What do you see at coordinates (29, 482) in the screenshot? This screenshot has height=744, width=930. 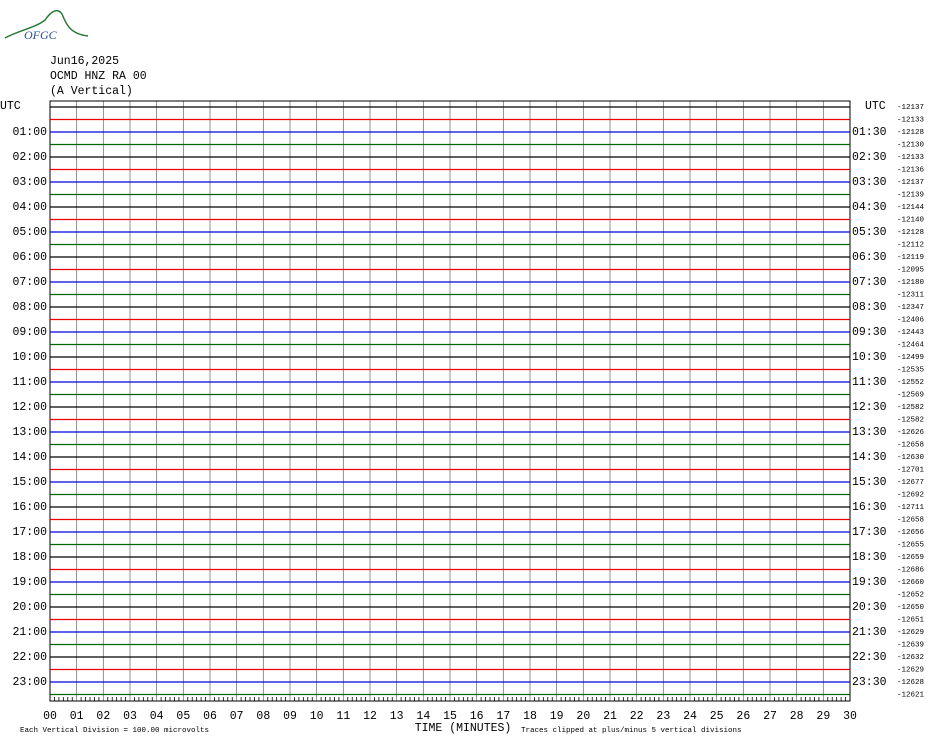 I see `left-time-label: 15:00` at bounding box center [29, 482].